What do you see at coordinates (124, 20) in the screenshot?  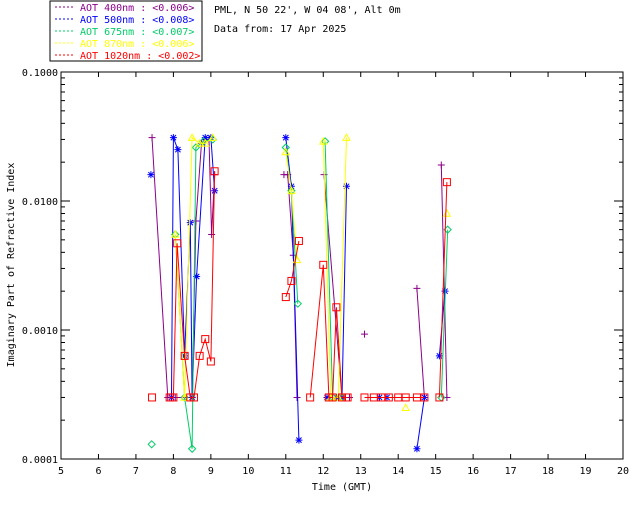 I see `legend-entry: AOT 500nm : <0.008>` at bounding box center [124, 20].